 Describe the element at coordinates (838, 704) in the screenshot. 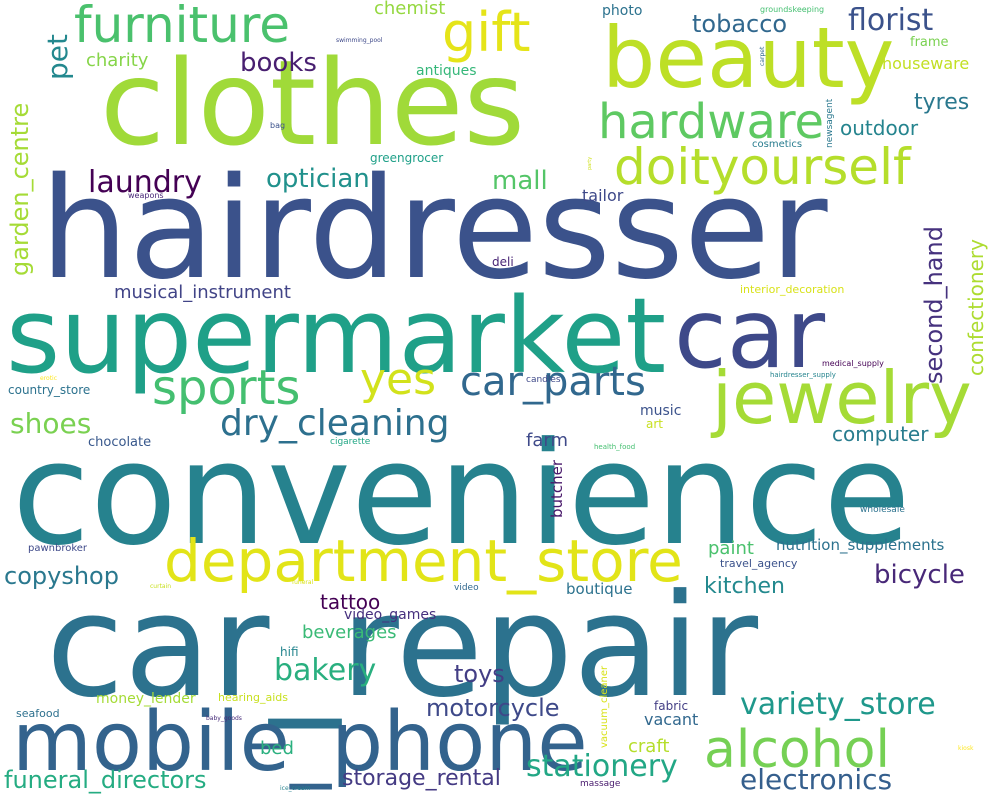

I see `word-variety-store: variety_store` at that location.